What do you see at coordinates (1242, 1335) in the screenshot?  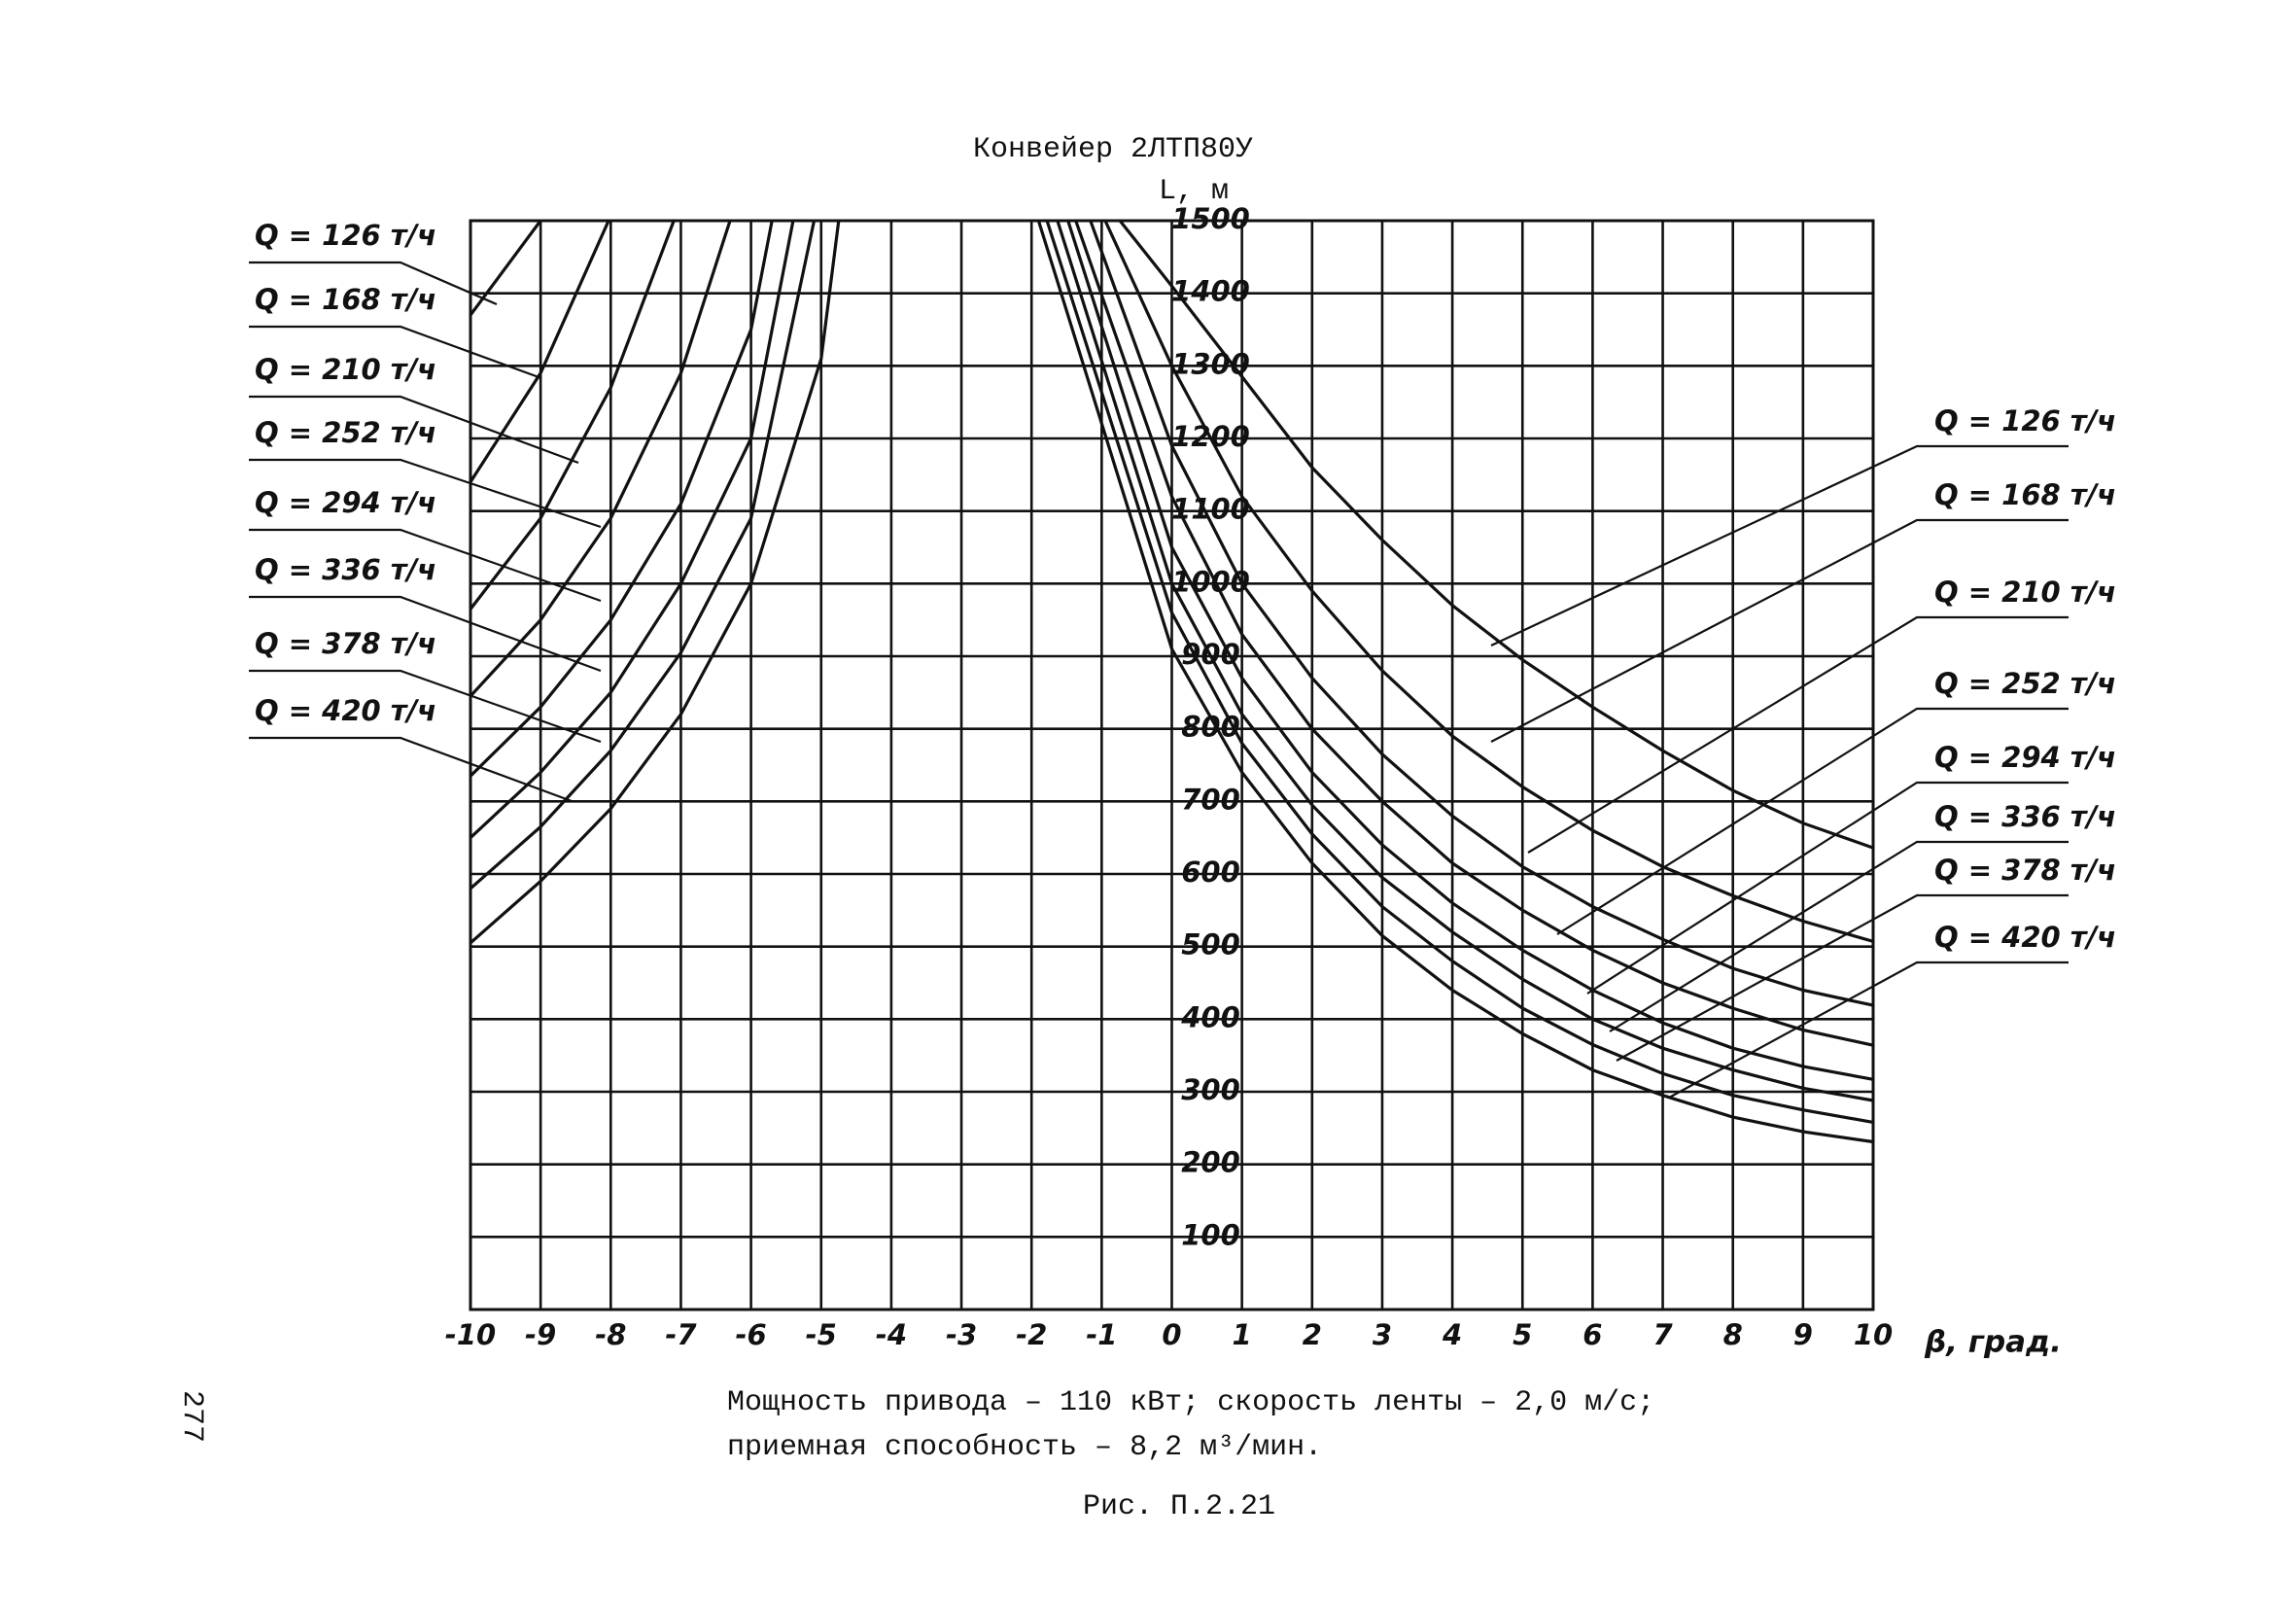 I see `x-tick-label: 1` at bounding box center [1242, 1335].